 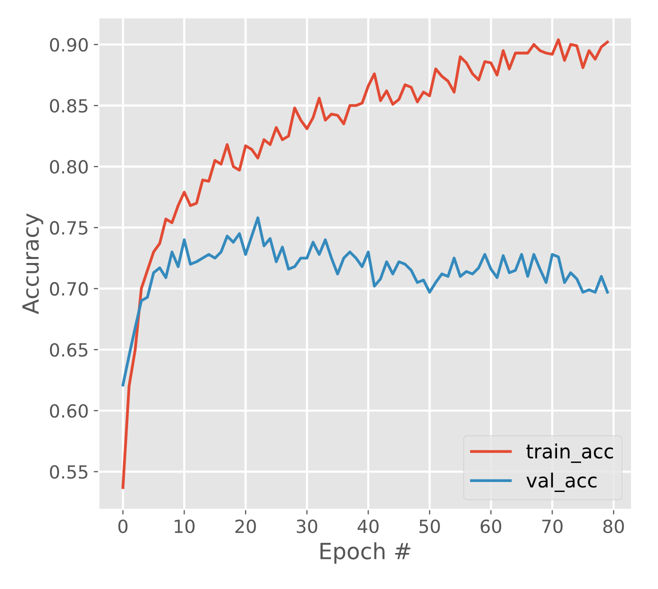 What do you see at coordinates (569, 453) in the screenshot?
I see `legend-label: train_acc` at bounding box center [569, 453].